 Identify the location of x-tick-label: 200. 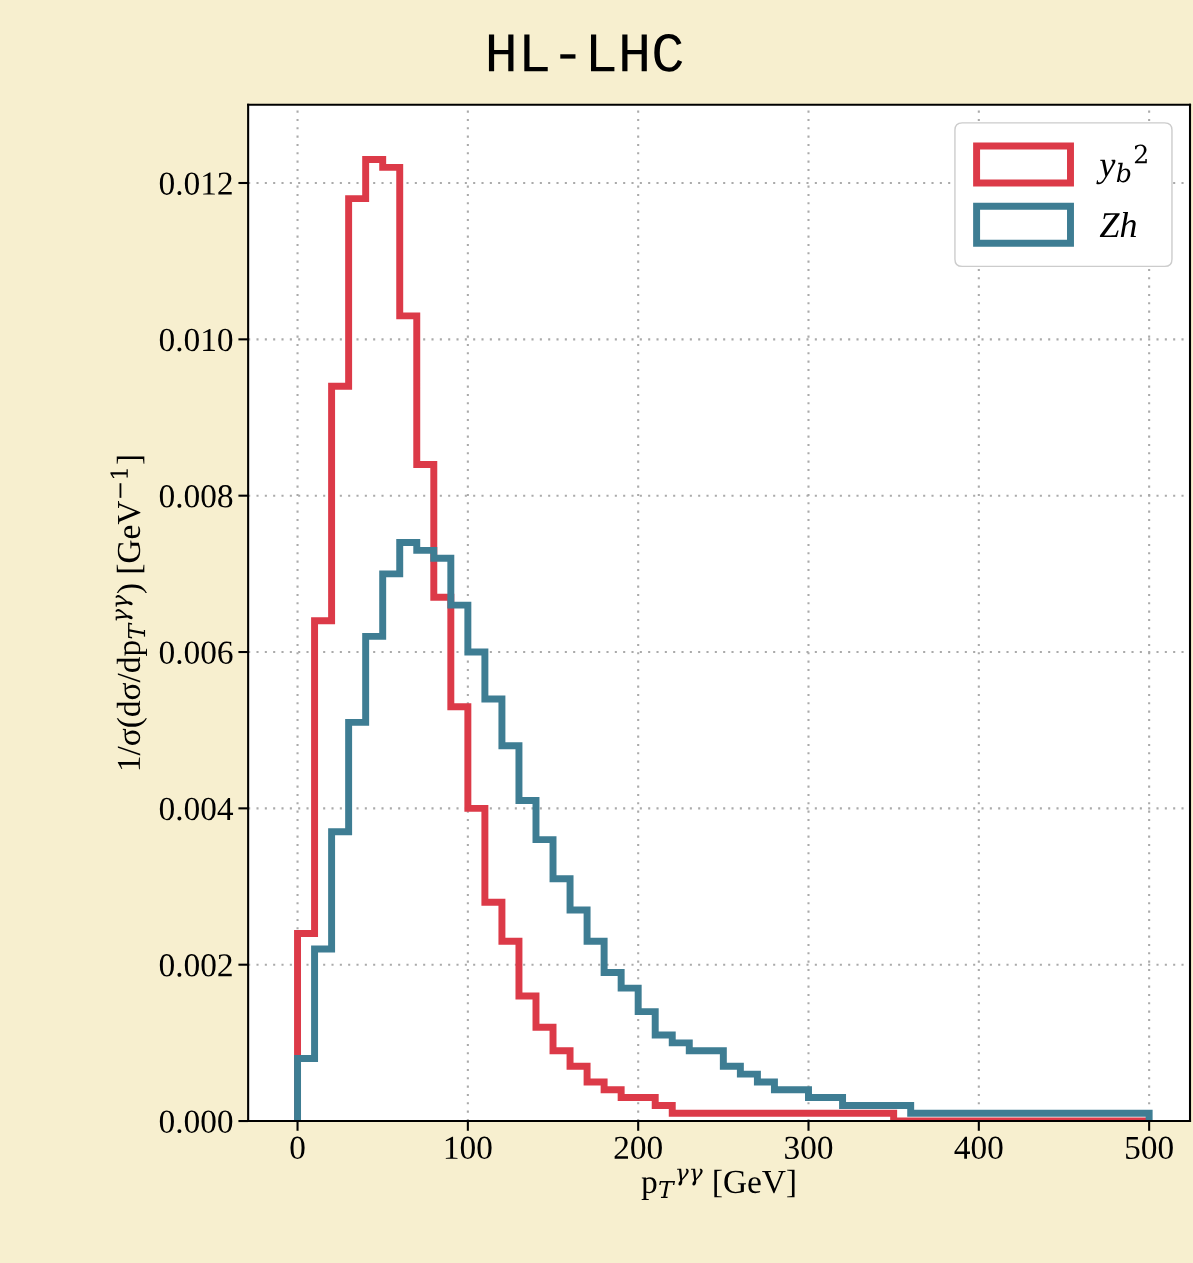
(638, 1148).